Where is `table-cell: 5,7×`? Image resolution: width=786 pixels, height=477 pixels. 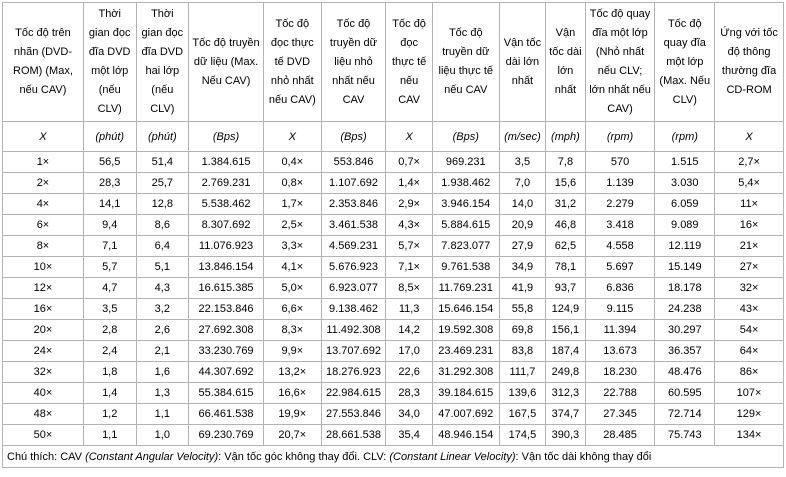 table-cell: 5,7× is located at coordinates (409, 246).